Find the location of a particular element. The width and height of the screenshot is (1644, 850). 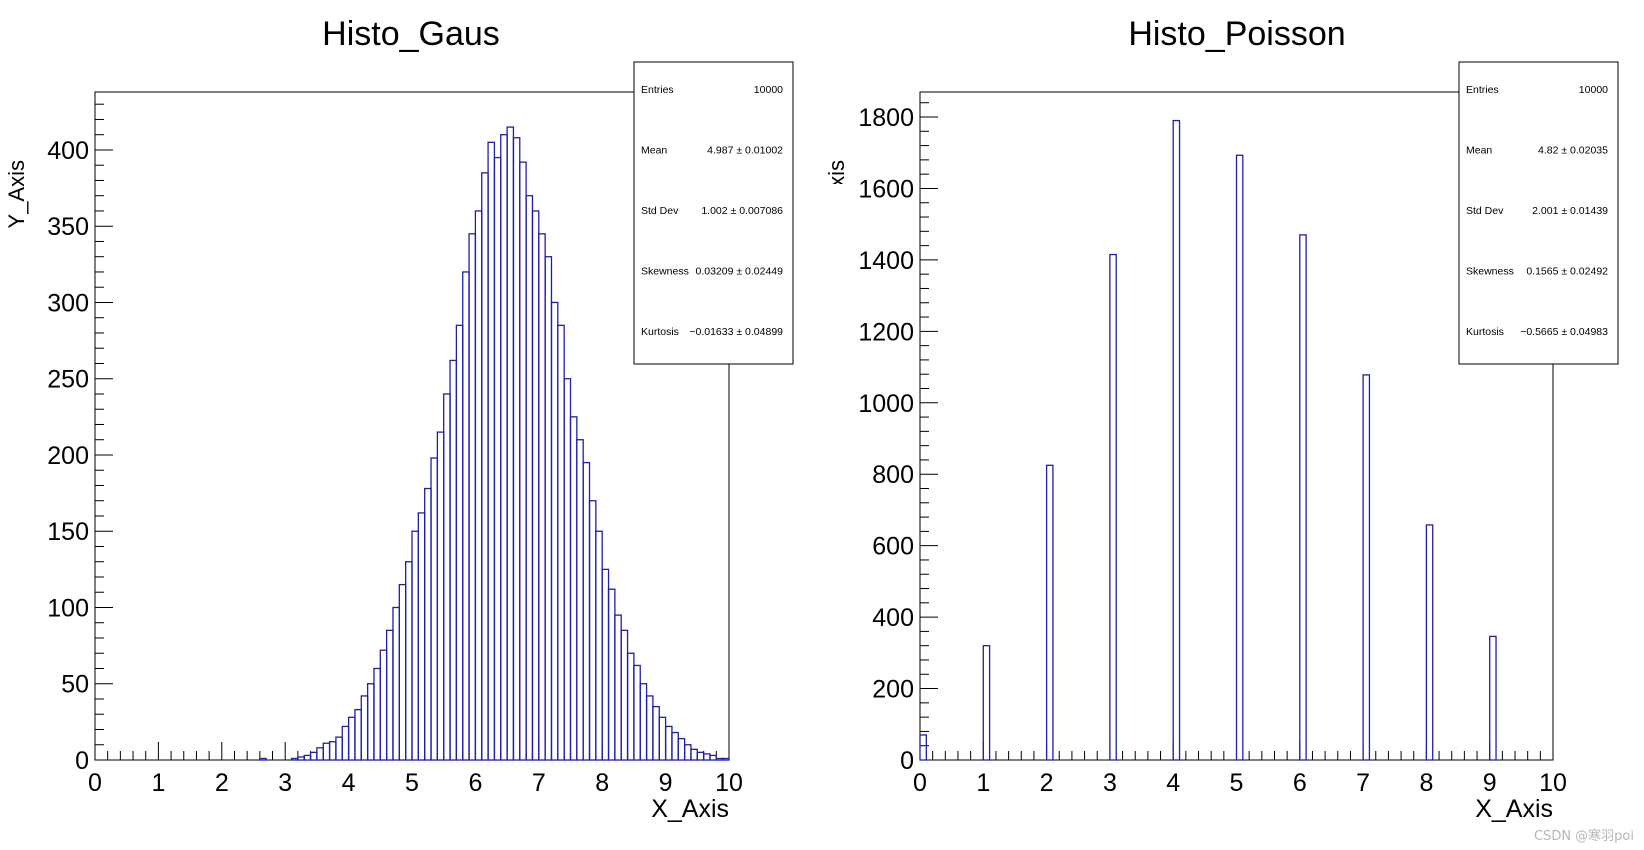

stats-box-frame is located at coordinates (1538, 213).